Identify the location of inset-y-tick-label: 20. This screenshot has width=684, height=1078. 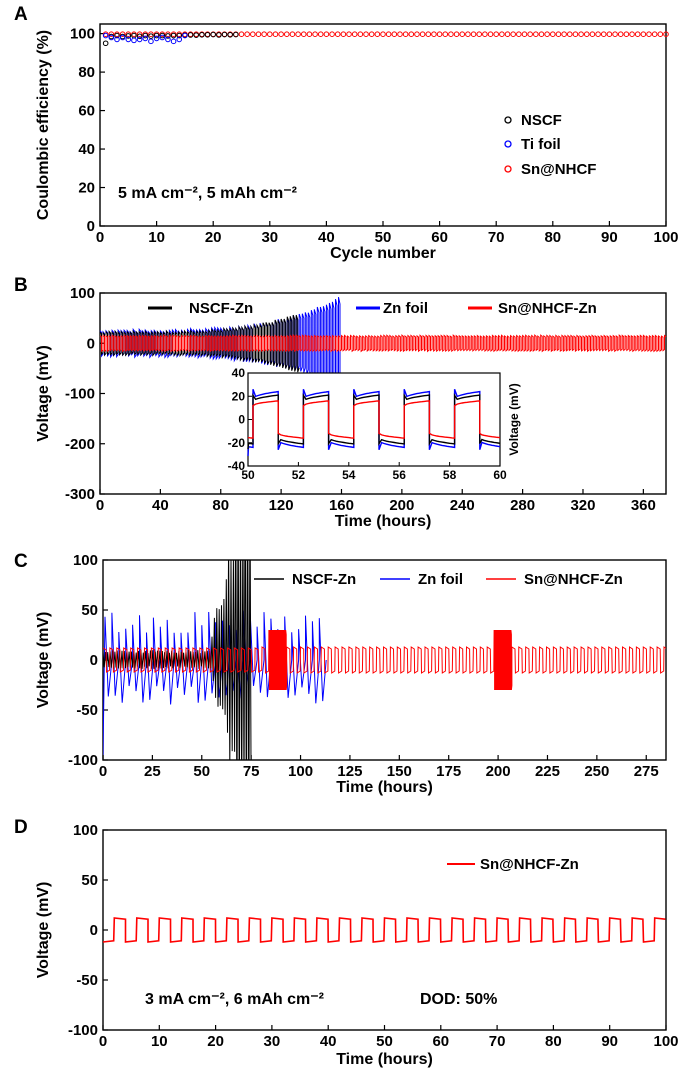
(239, 396).